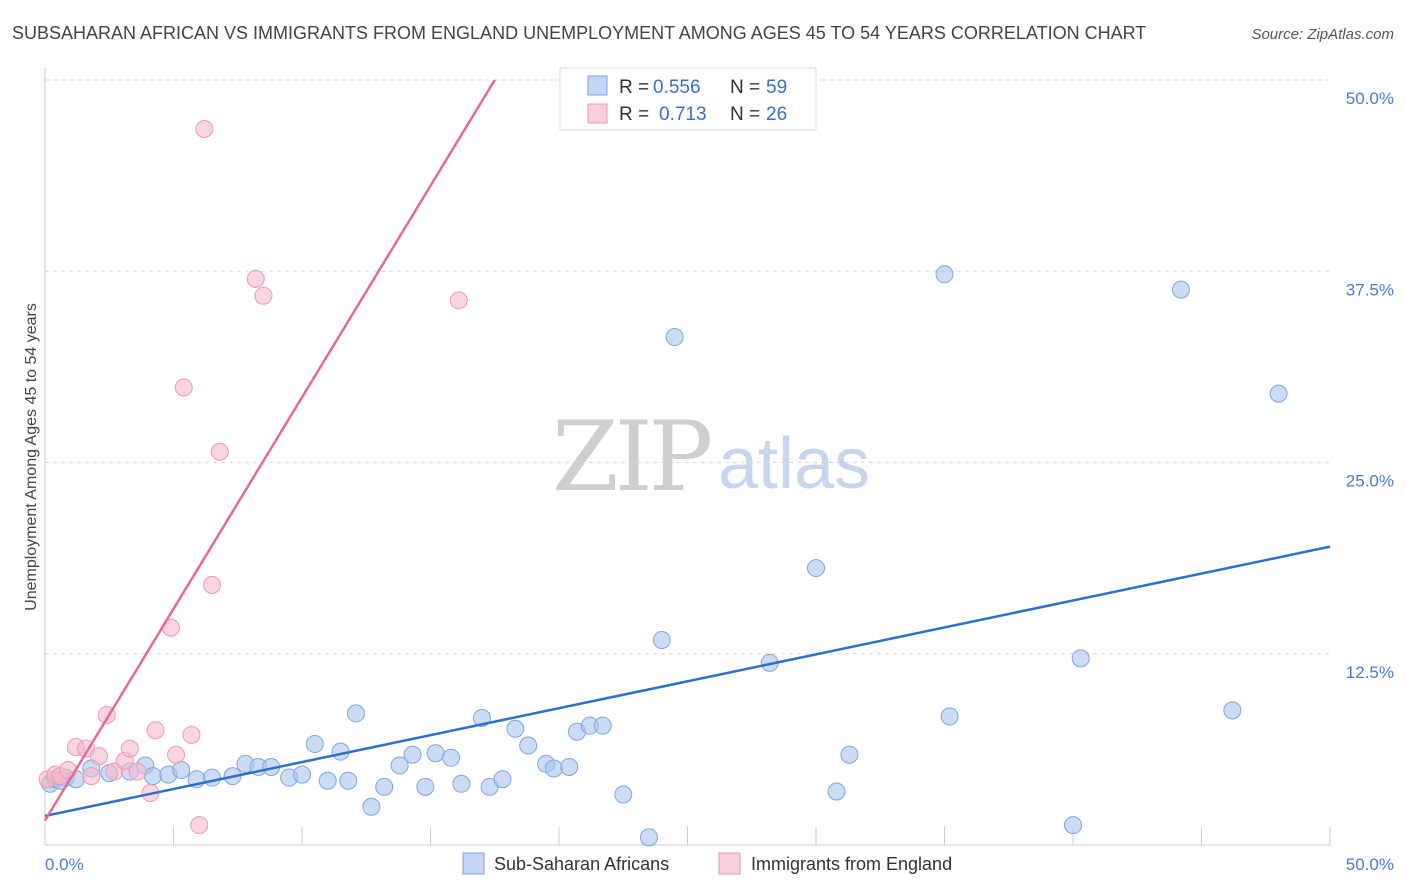  I want to click on legend-r-value-2: 0.713, so click(683, 114).